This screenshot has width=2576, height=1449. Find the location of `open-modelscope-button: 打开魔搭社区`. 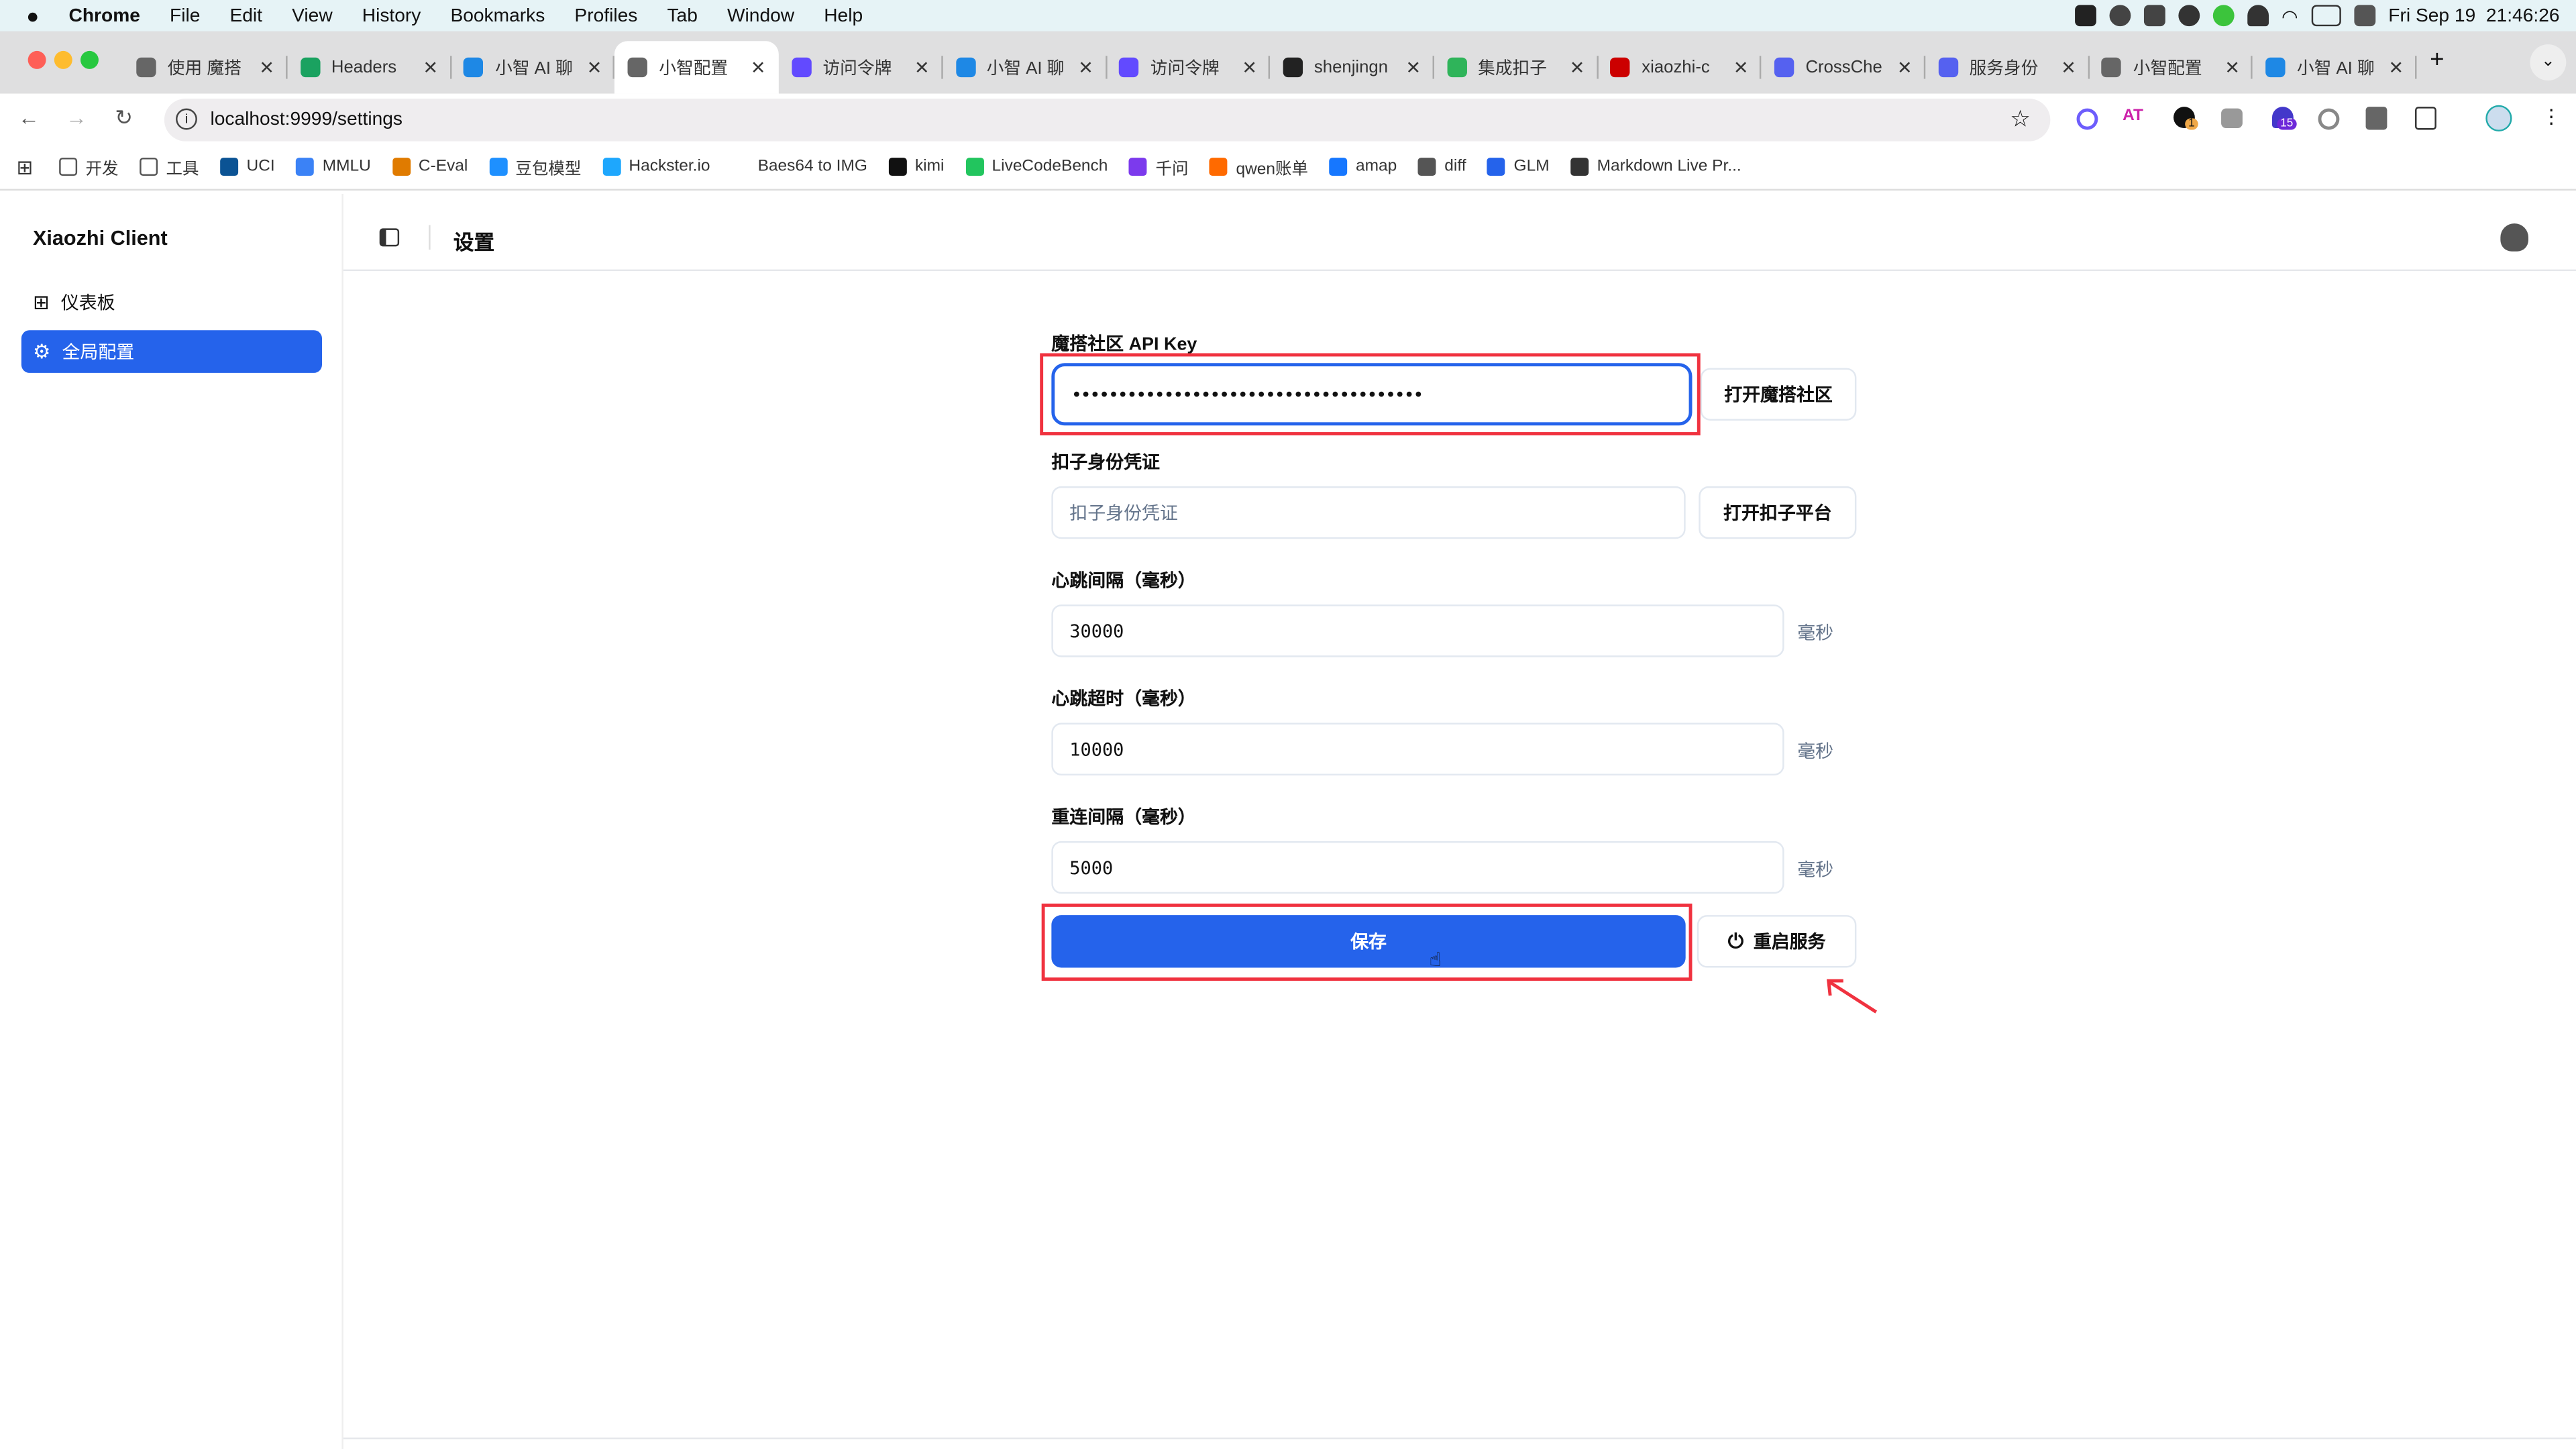

open-modelscope-button: 打开魔搭社区 is located at coordinates (1778, 394).